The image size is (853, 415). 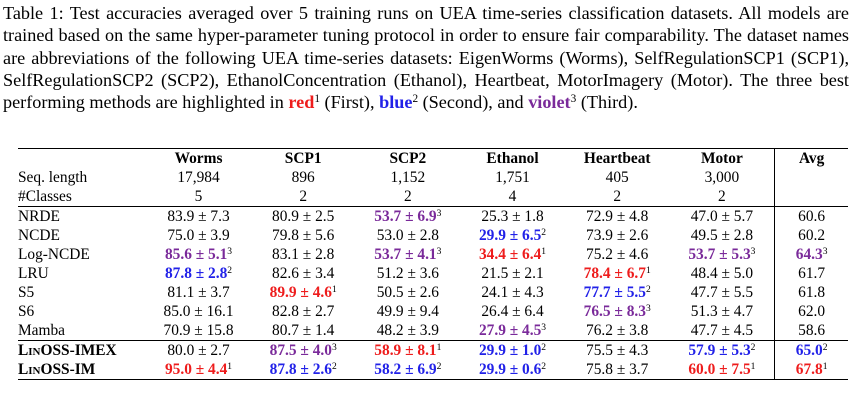 I want to click on model-name: S6, so click(x=82, y=311).